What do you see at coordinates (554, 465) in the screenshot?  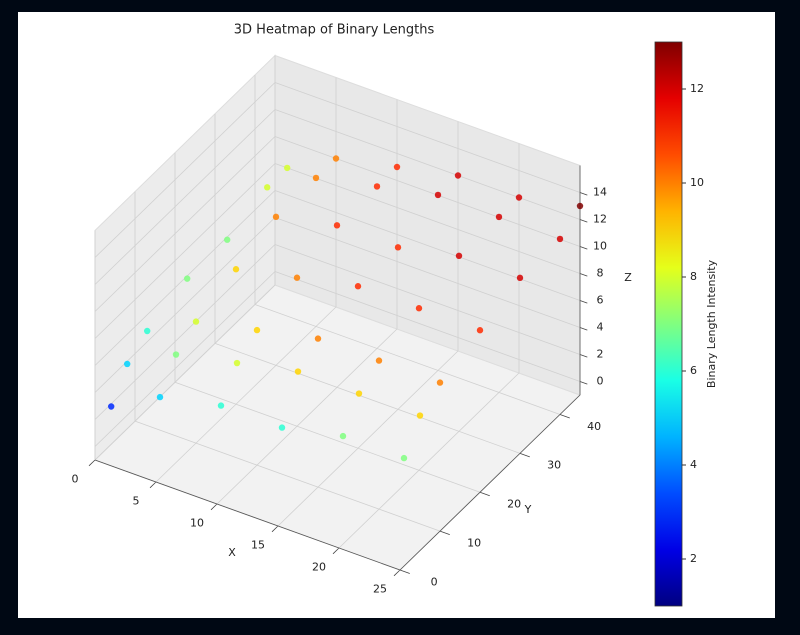 I see `y-tick-label: 30` at bounding box center [554, 465].